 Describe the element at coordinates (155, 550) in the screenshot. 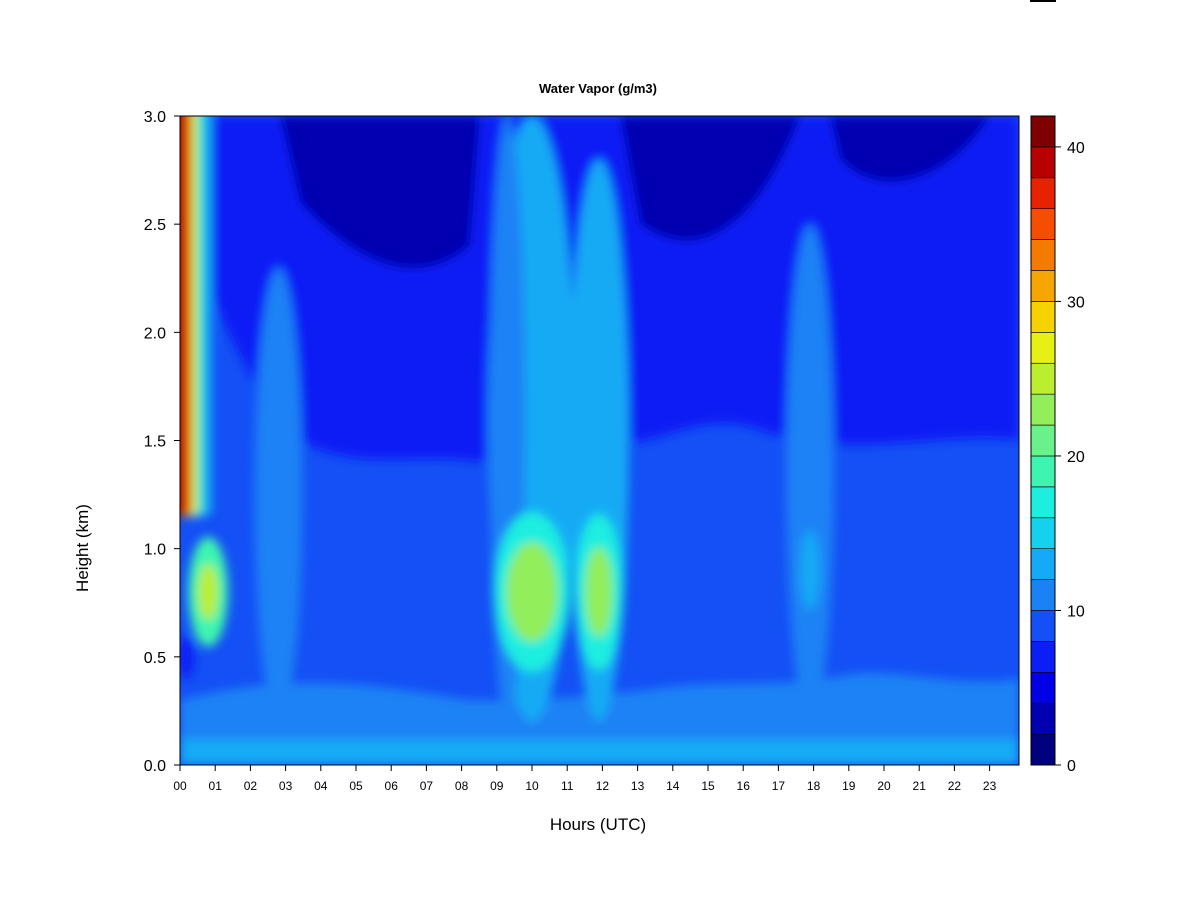

I see `y-tick-label: 1.0` at that location.